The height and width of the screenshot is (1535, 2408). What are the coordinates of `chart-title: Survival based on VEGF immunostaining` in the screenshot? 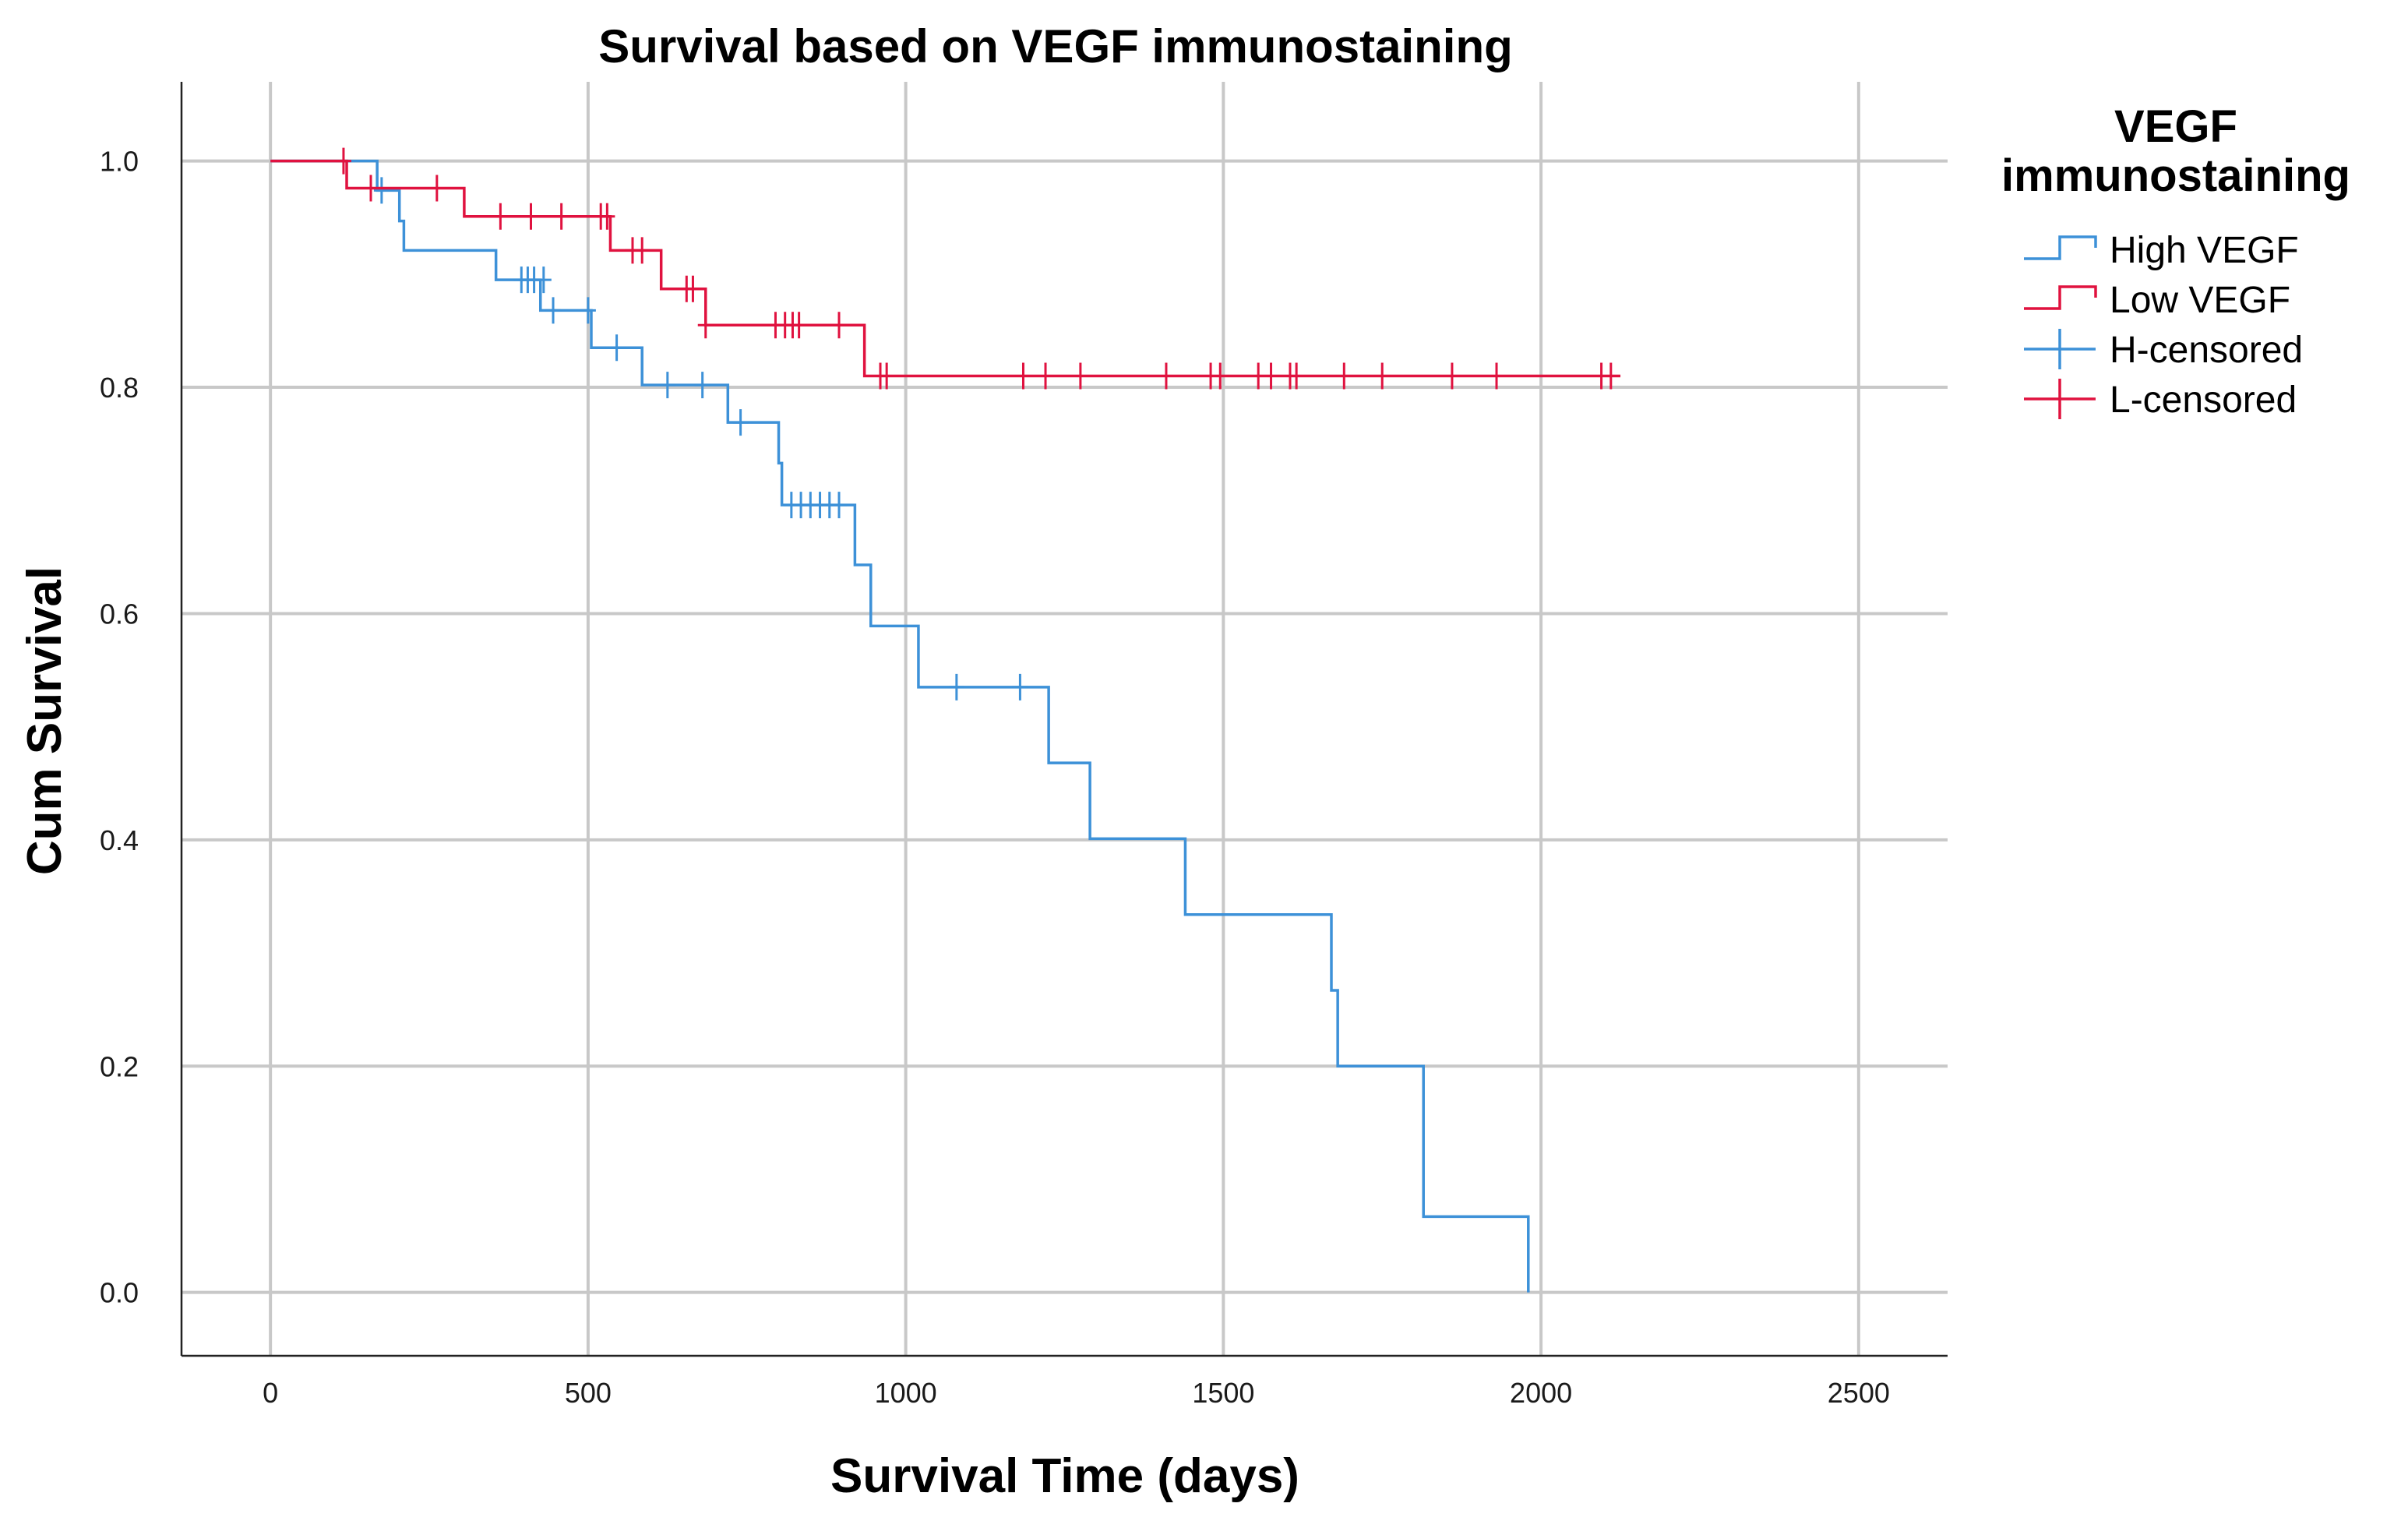 It's located at (1055, 46).